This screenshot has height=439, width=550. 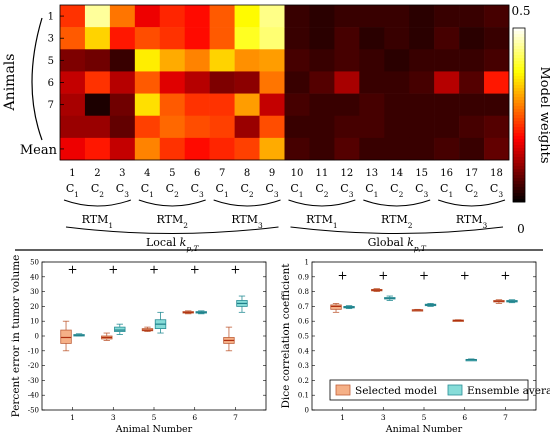 What do you see at coordinates (51, 83) in the screenshot?
I see `y-tick-label: 6` at bounding box center [51, 83].